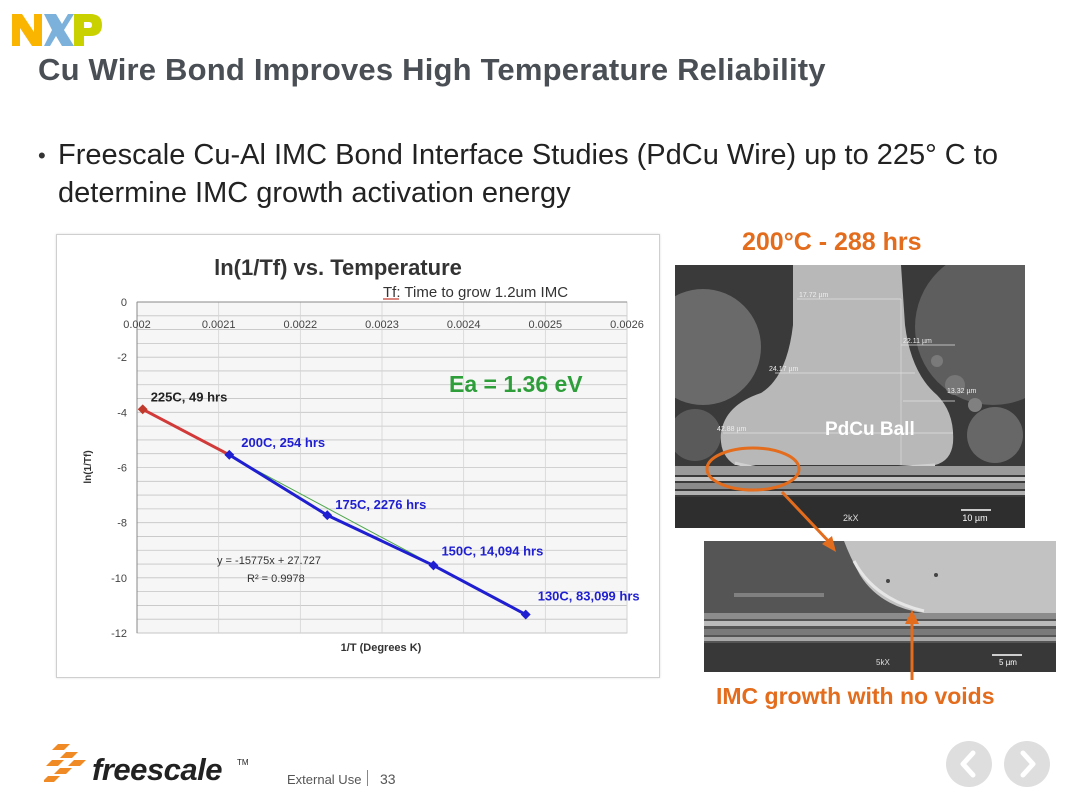 The image size is (1080, 810). I want to click on sem-measure-5: 42.88 µm, so click(731, 429).